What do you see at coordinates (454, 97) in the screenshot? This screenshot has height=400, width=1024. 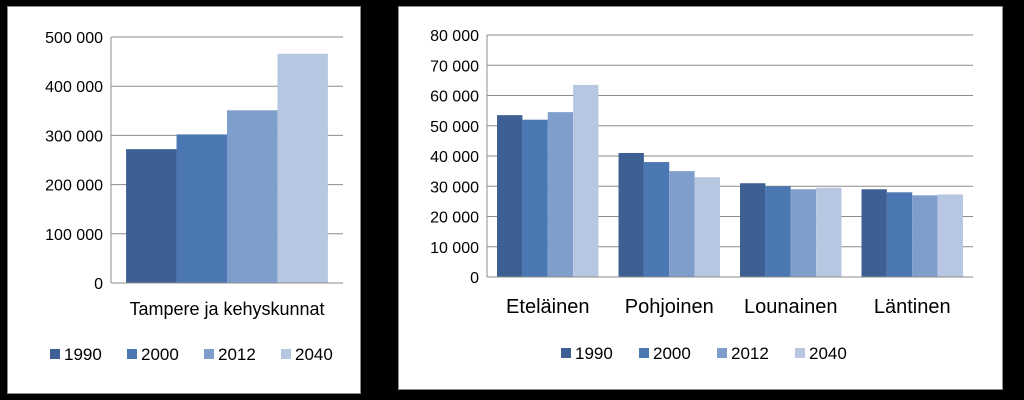 I see `y-tick-label: 60 000` at bounding box center [454, 97].